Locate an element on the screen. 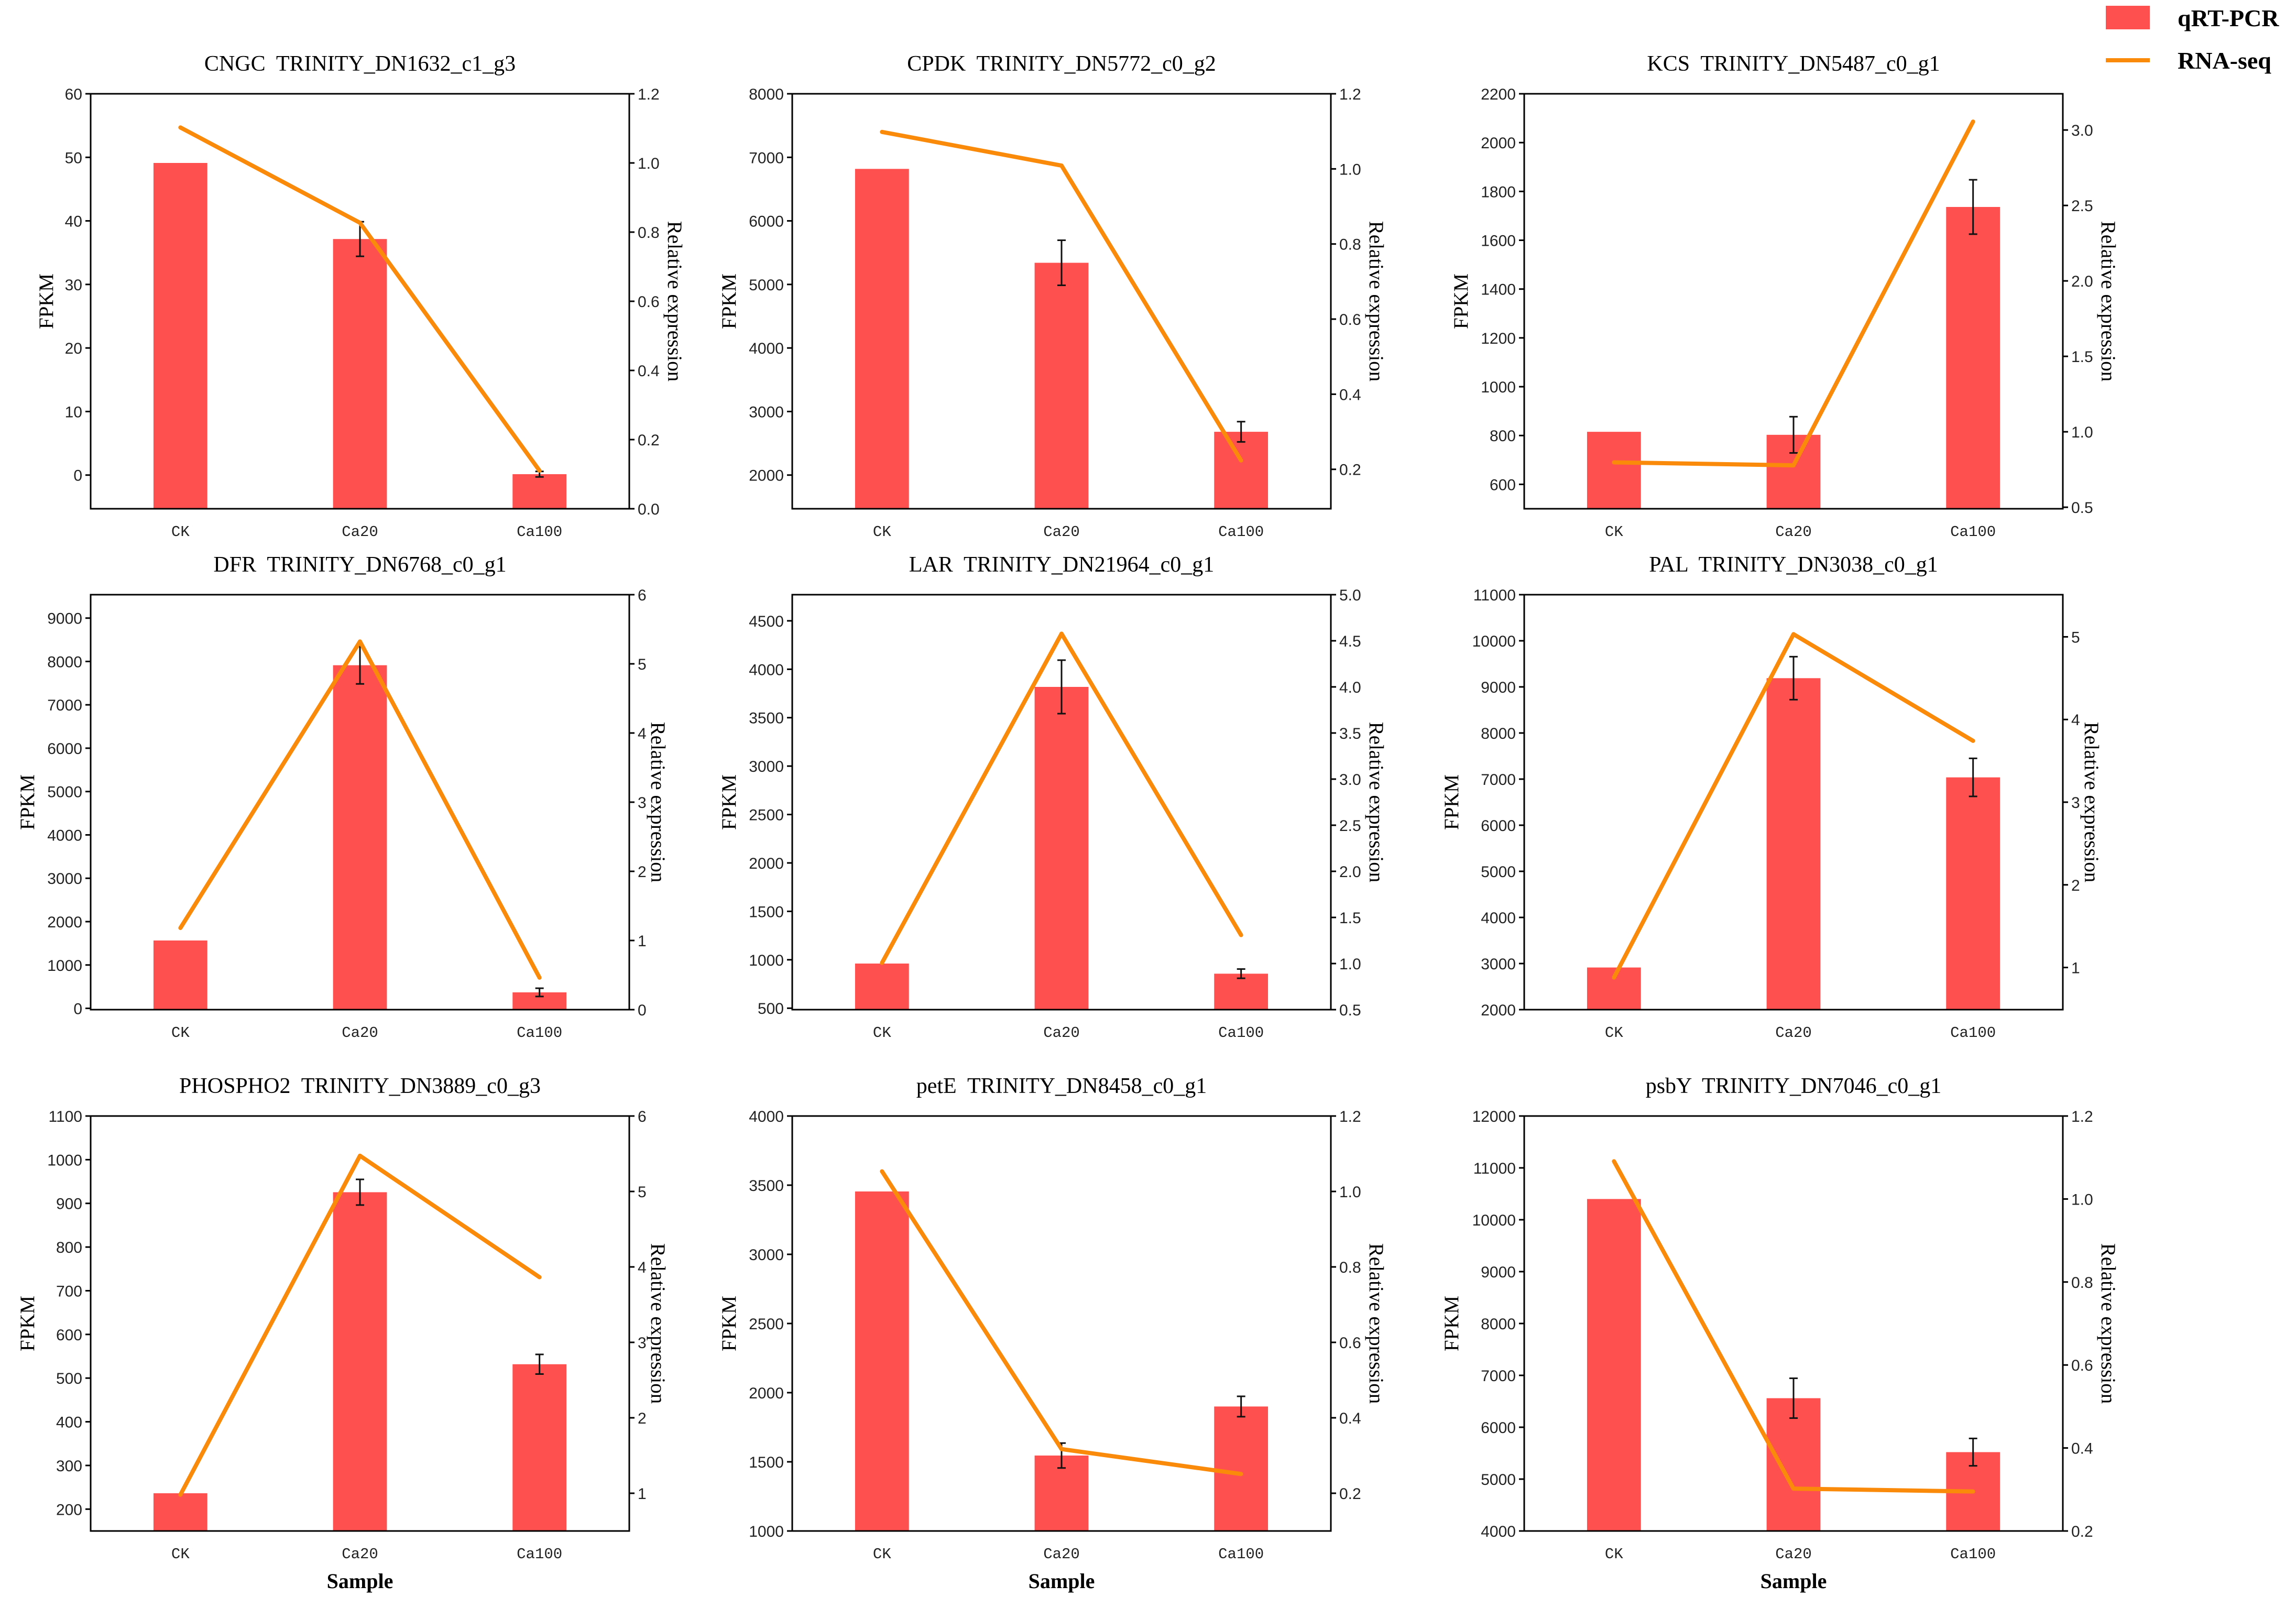  chart-title: petE TRINITY_DN8458_c0_g1 is located at coordinates (1061, 1086).